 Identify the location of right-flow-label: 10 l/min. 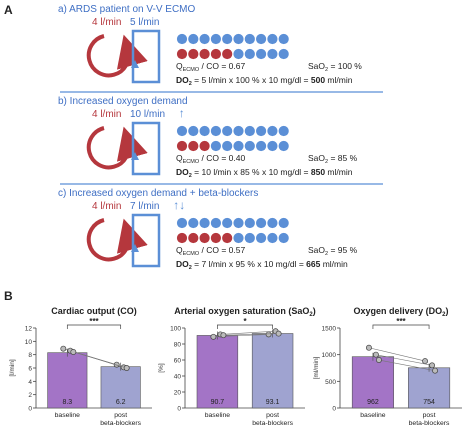
(147, 114).